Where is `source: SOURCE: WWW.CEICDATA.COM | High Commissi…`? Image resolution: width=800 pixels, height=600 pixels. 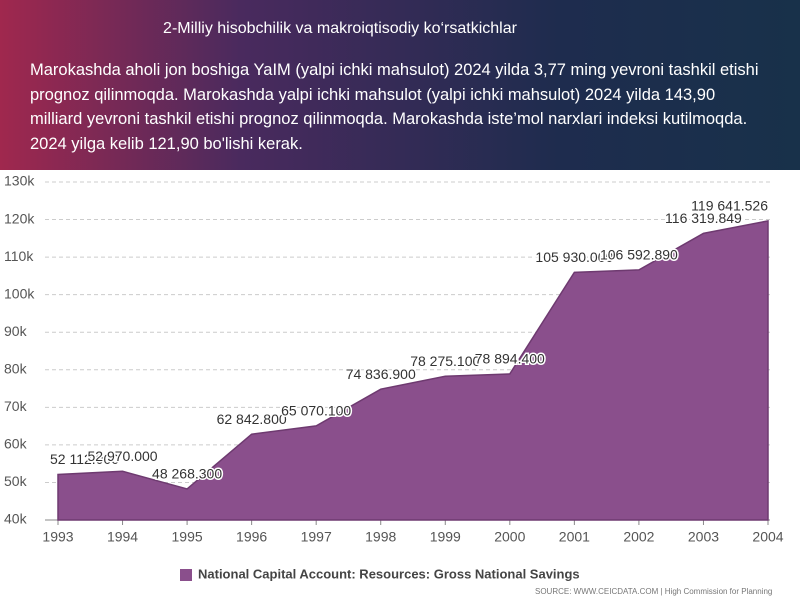 source: SOURCE: WWW.CEICDATA.COM | High Commissi… is located at coordinates (653, 591).